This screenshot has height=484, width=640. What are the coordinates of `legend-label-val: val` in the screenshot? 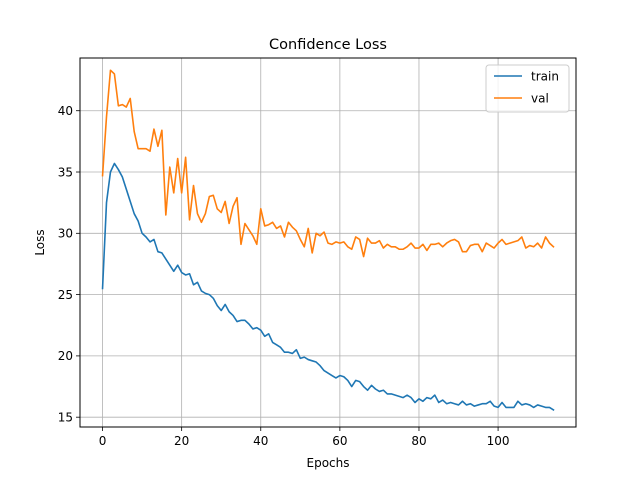 It's located at (540, 99).